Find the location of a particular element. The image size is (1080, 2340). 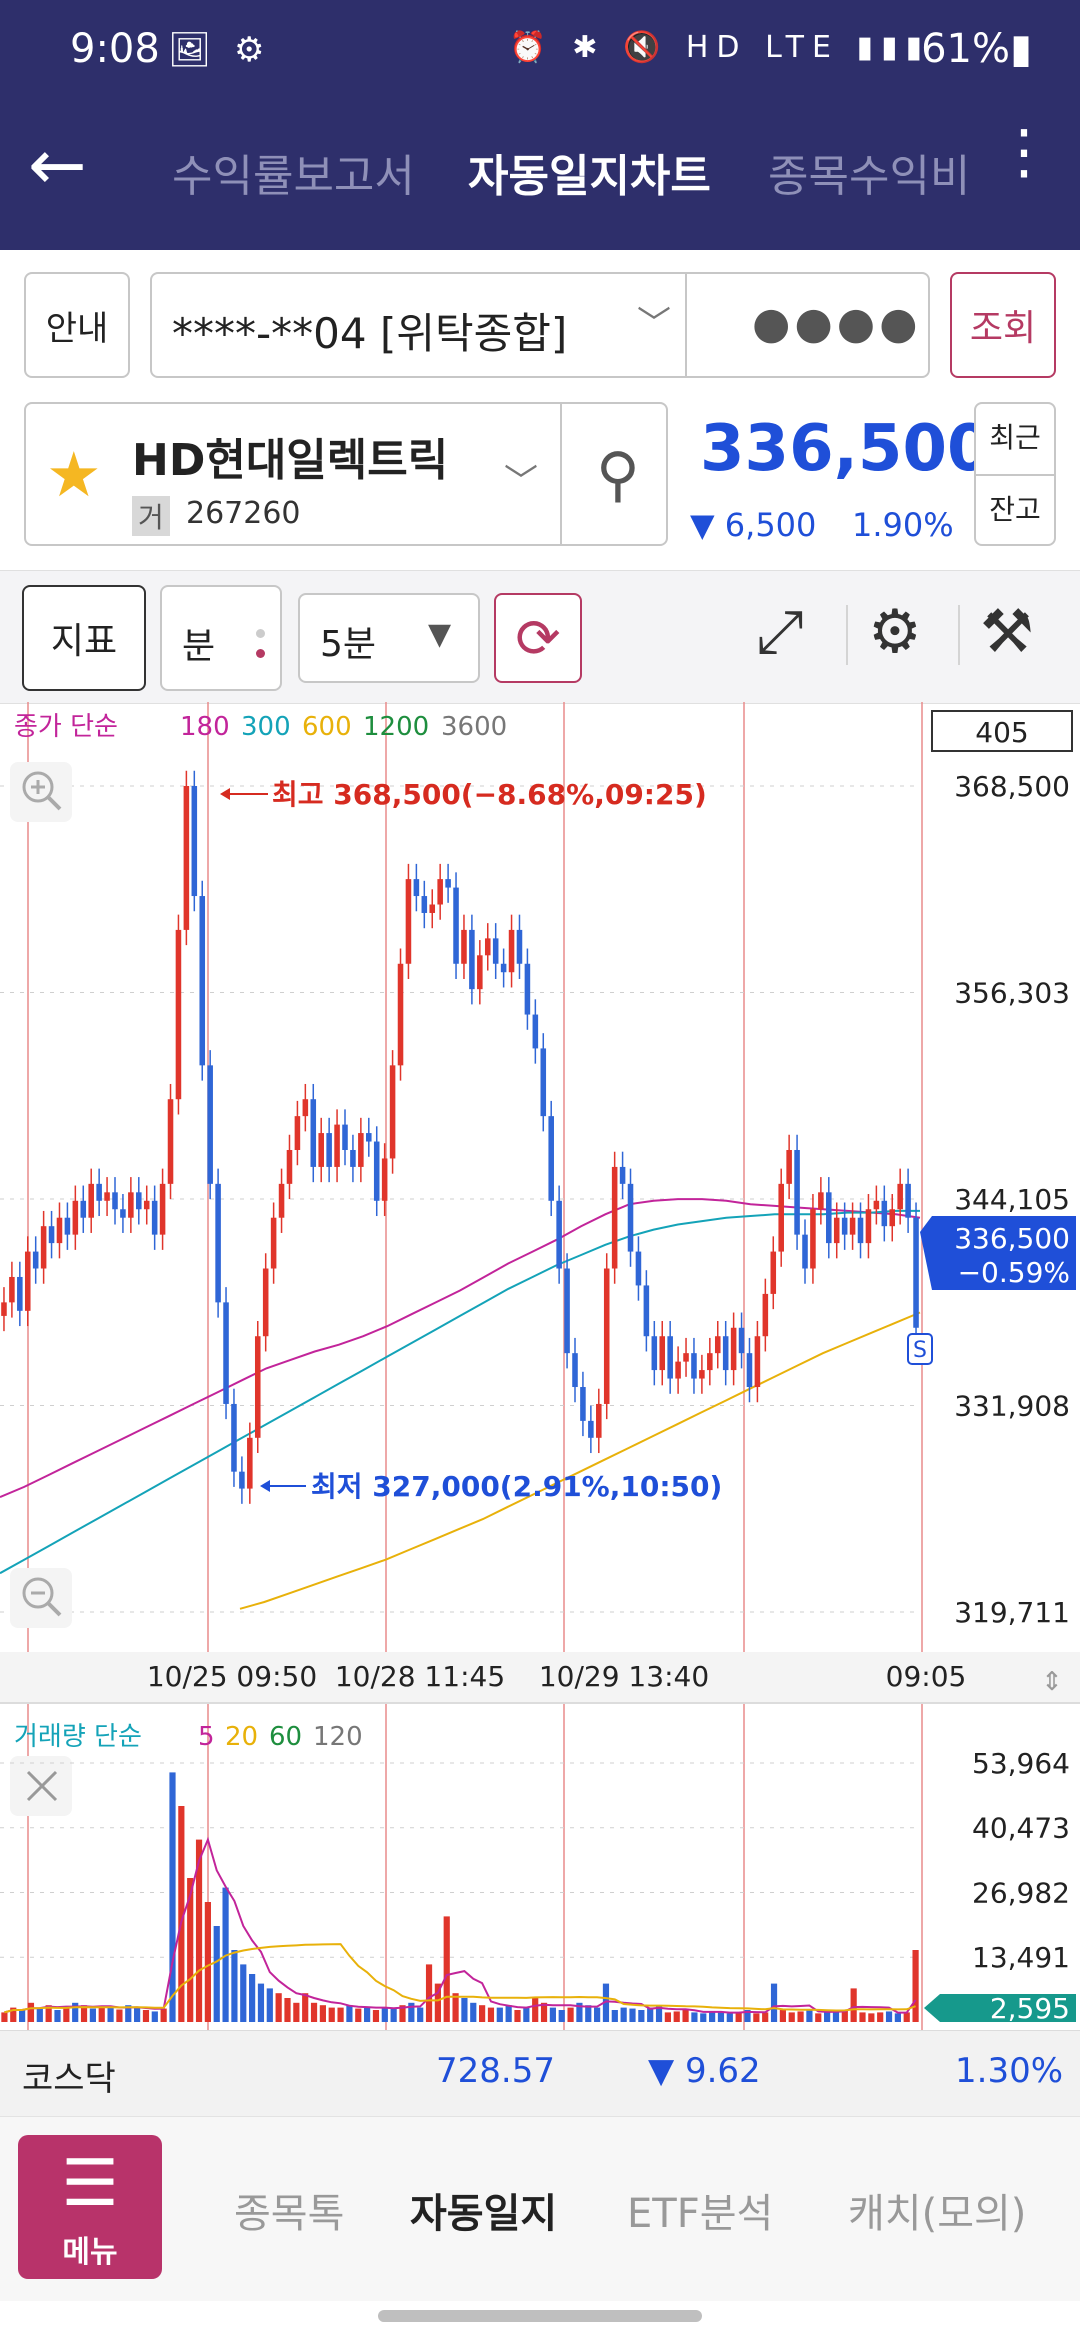

nav-auto-journal: 자동일지 is located at coordinates (484, 2214).